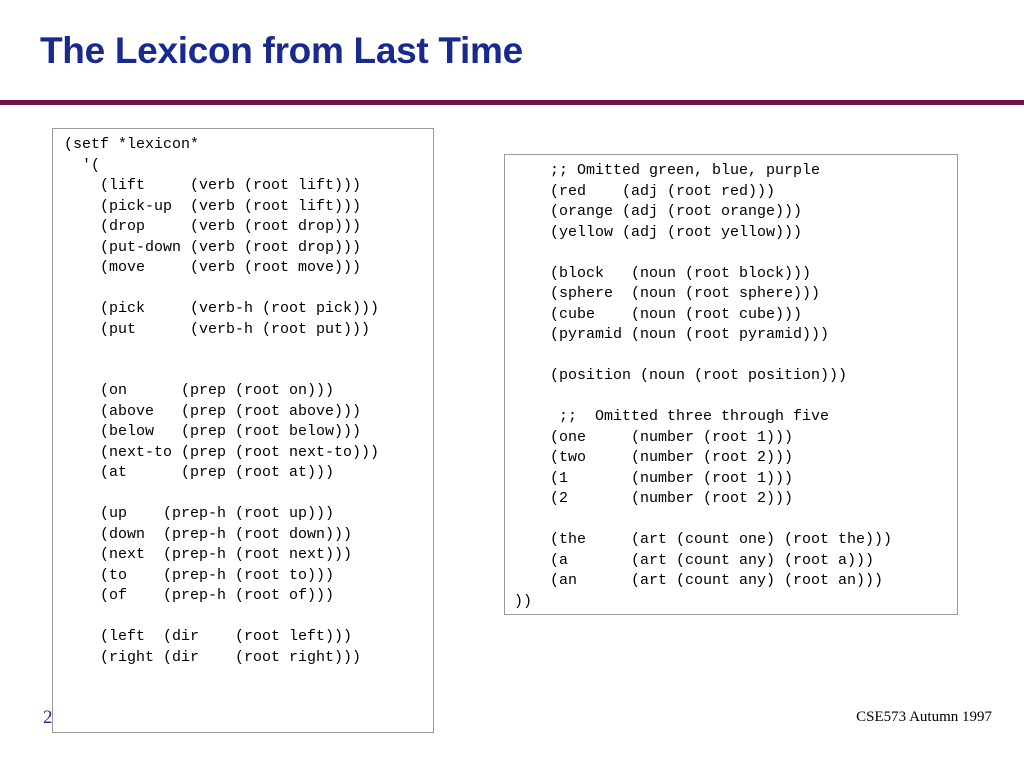 The width and height of the screenshot is (1024, 768). I want to click on page-number: 2, so click(48, 717).